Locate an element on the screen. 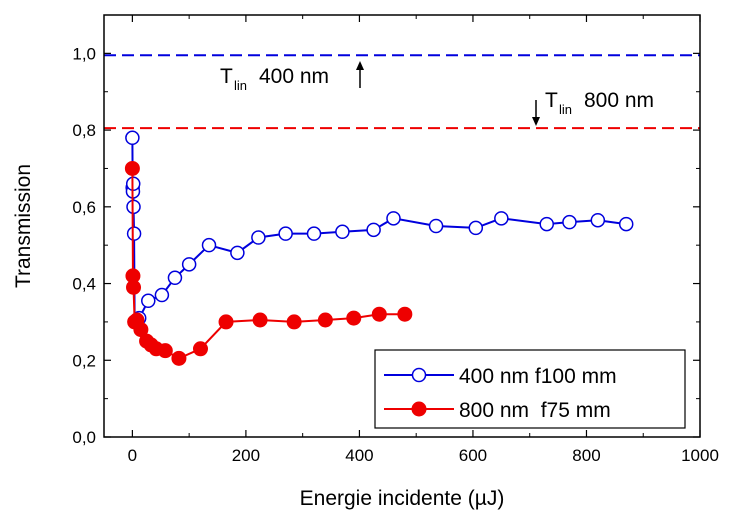  x-tick-label: 400 is located at coordinates (359, 455).